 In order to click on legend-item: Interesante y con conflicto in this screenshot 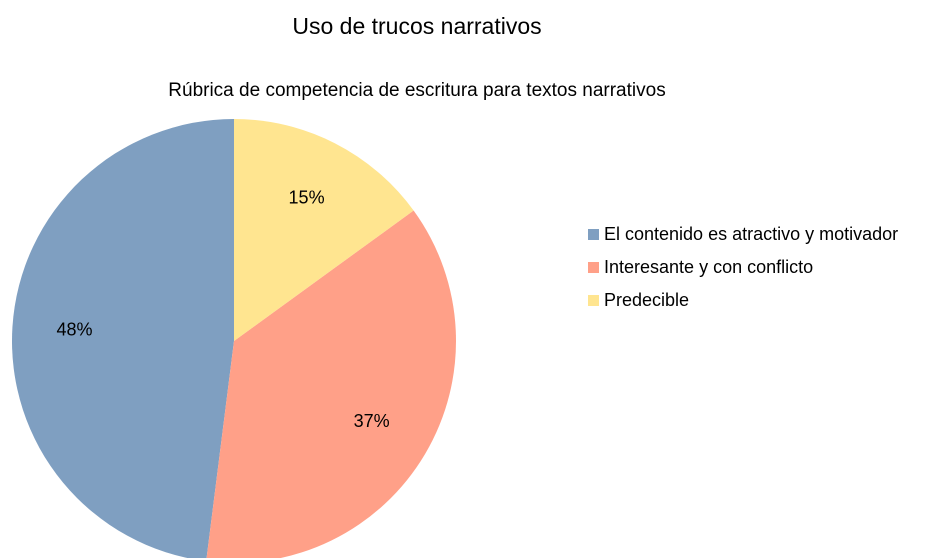, I will do `click(753, 267)`.